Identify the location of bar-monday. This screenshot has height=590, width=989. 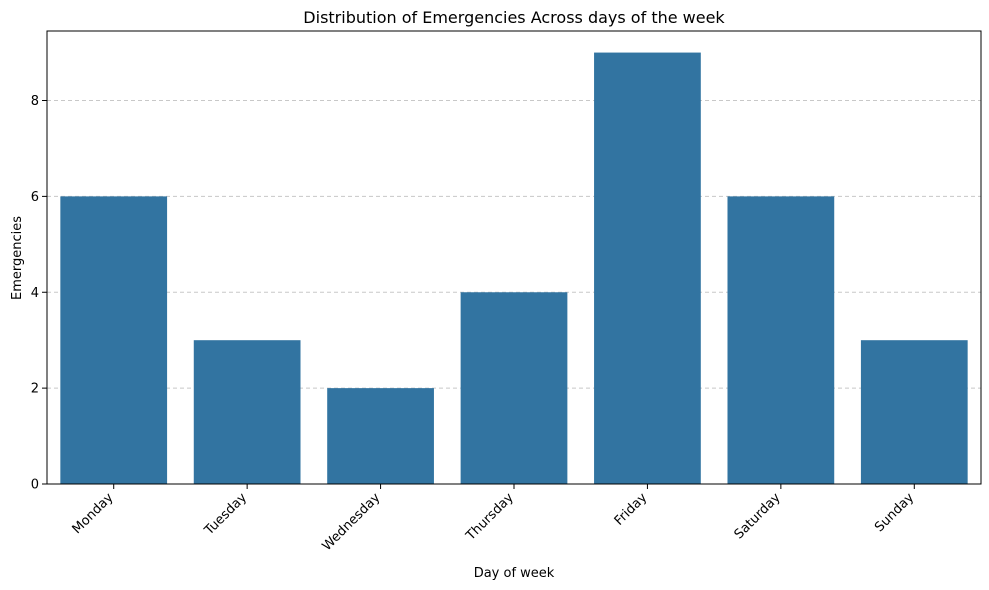
(114, 340).